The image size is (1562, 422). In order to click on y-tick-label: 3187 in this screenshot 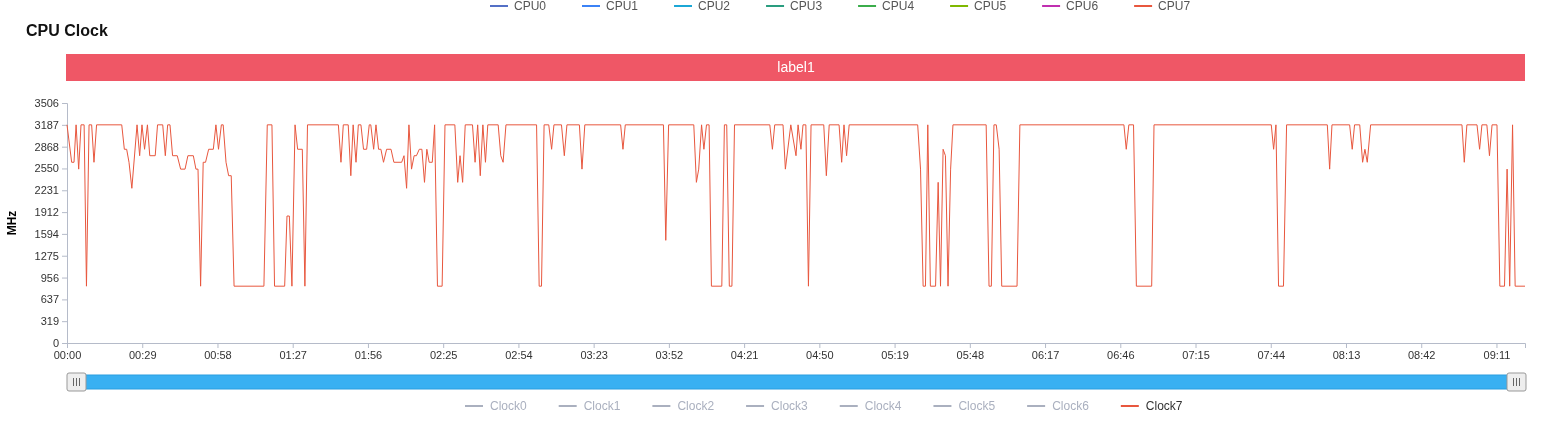, I will do `click(46, 124)`.